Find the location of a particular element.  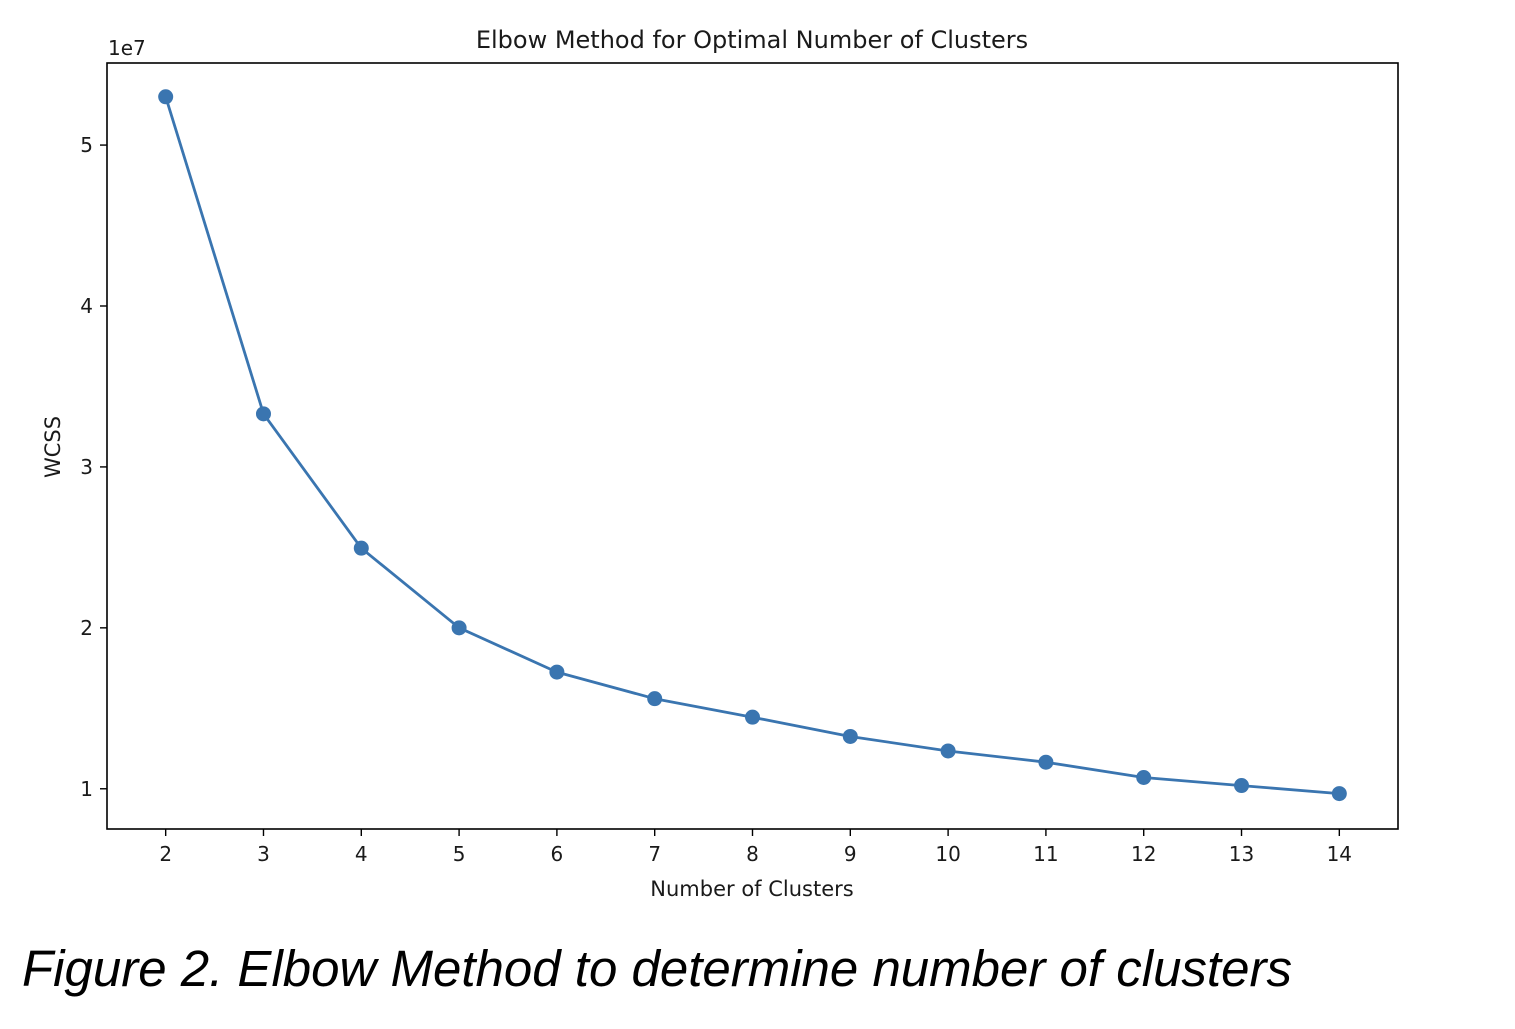

x-axis-label: Number of Clusters is located at coordinates (751, 889).